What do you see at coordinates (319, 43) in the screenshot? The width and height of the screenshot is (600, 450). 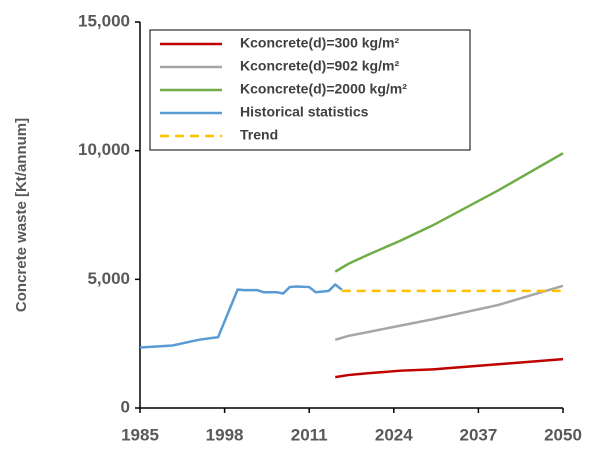 I see `legend-label: Kconcrete(d)=300 kg/m²` at bounding box center [319, 43].